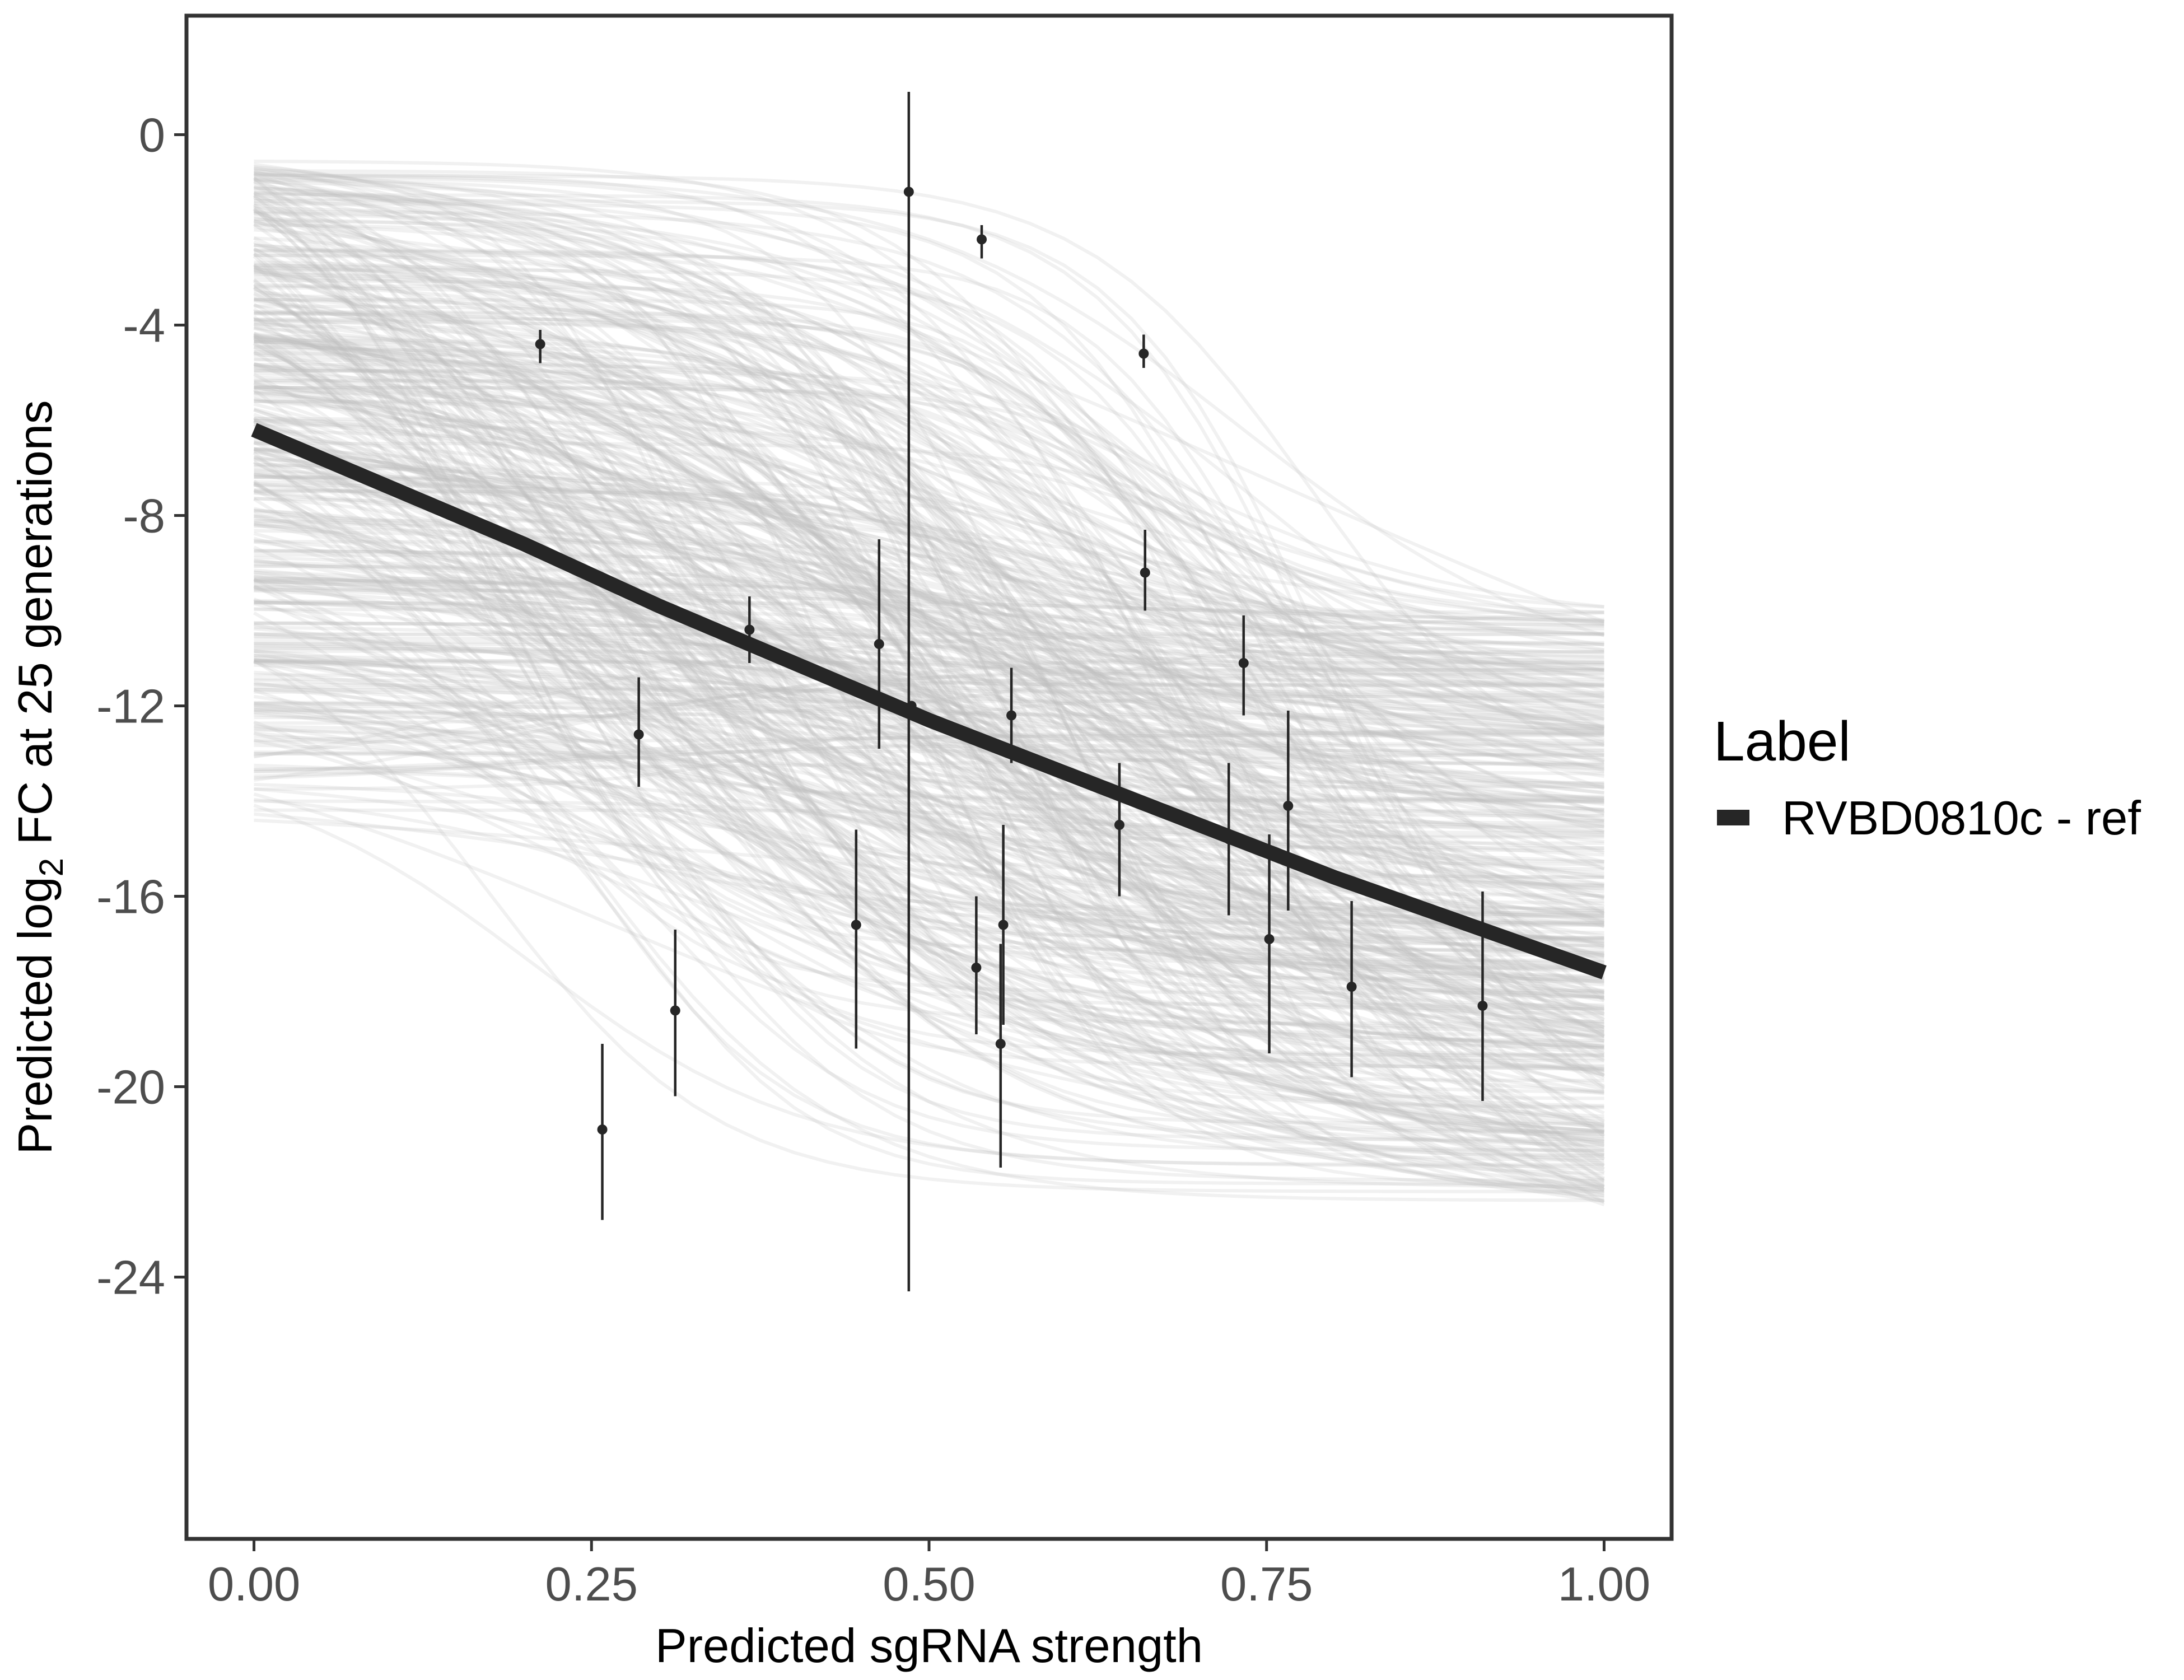 Image resolution: width=2184 pixels, height=1680 pixels. Describe the element at coordinates (40, 777) in the screenshot. I see `y-axis-title: Predicted log2 FC at 25 generations` at that location.